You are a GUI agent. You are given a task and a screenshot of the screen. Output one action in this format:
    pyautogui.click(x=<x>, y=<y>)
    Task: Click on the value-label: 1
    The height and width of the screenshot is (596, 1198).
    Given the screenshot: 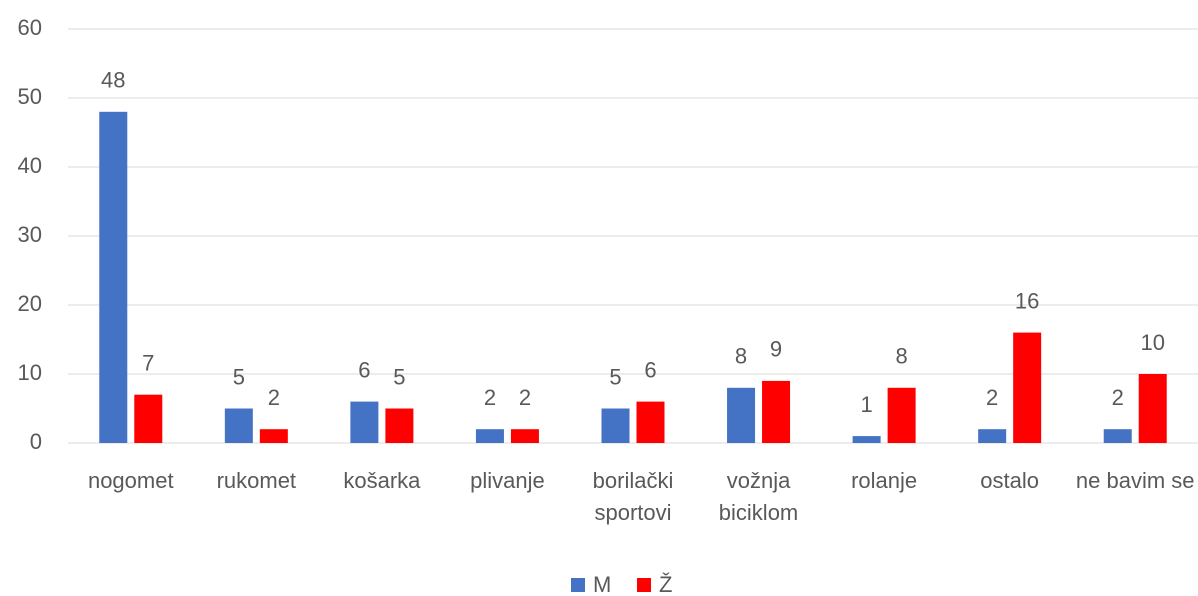 What is the action you would take?
    pyautogui.click(x=866, y=404)
    